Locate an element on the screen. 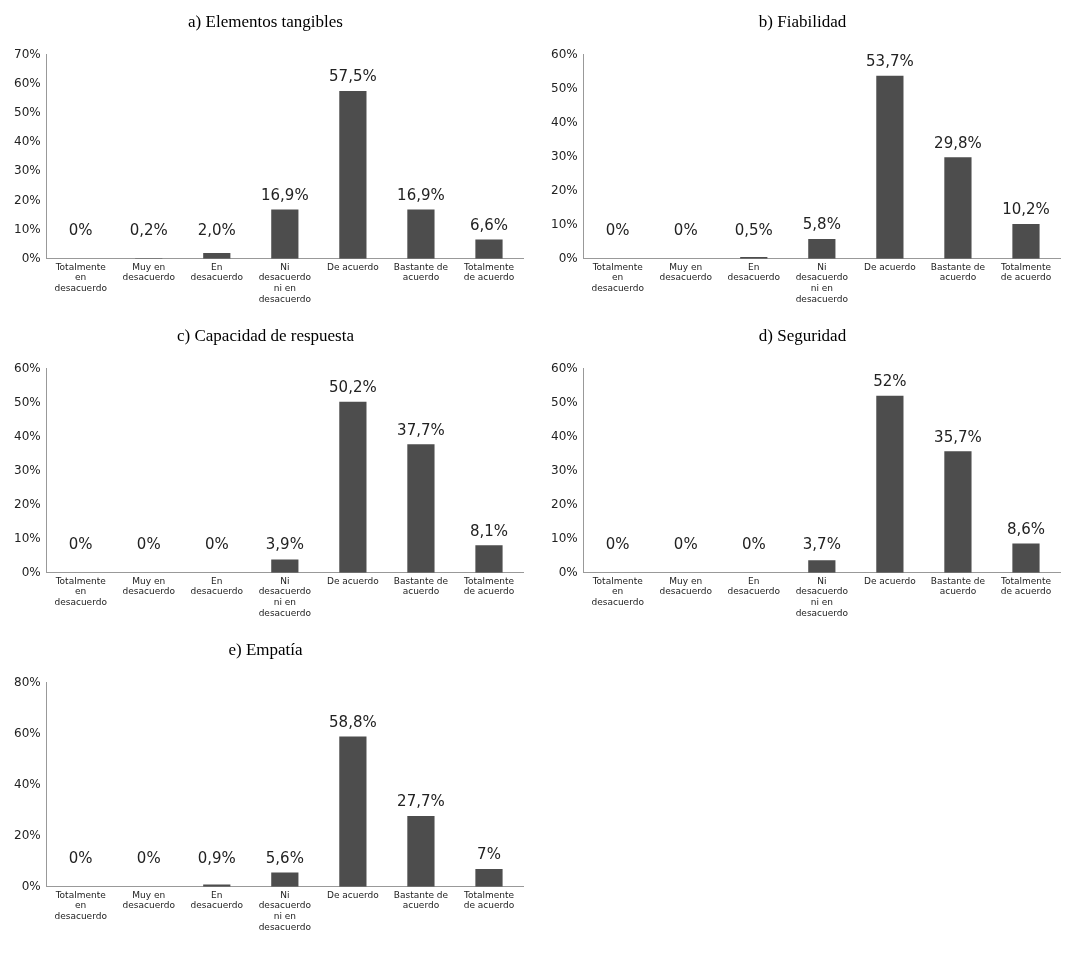  data-label: 5,6% is located at coordinates (284, 857).